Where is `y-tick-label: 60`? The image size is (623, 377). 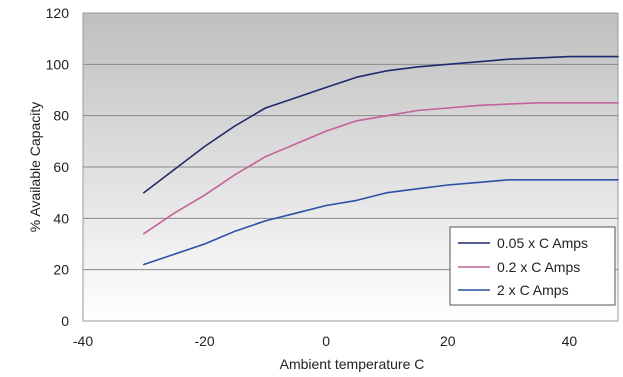 y-tick-label: 60 is located at coordinates (61, 167).